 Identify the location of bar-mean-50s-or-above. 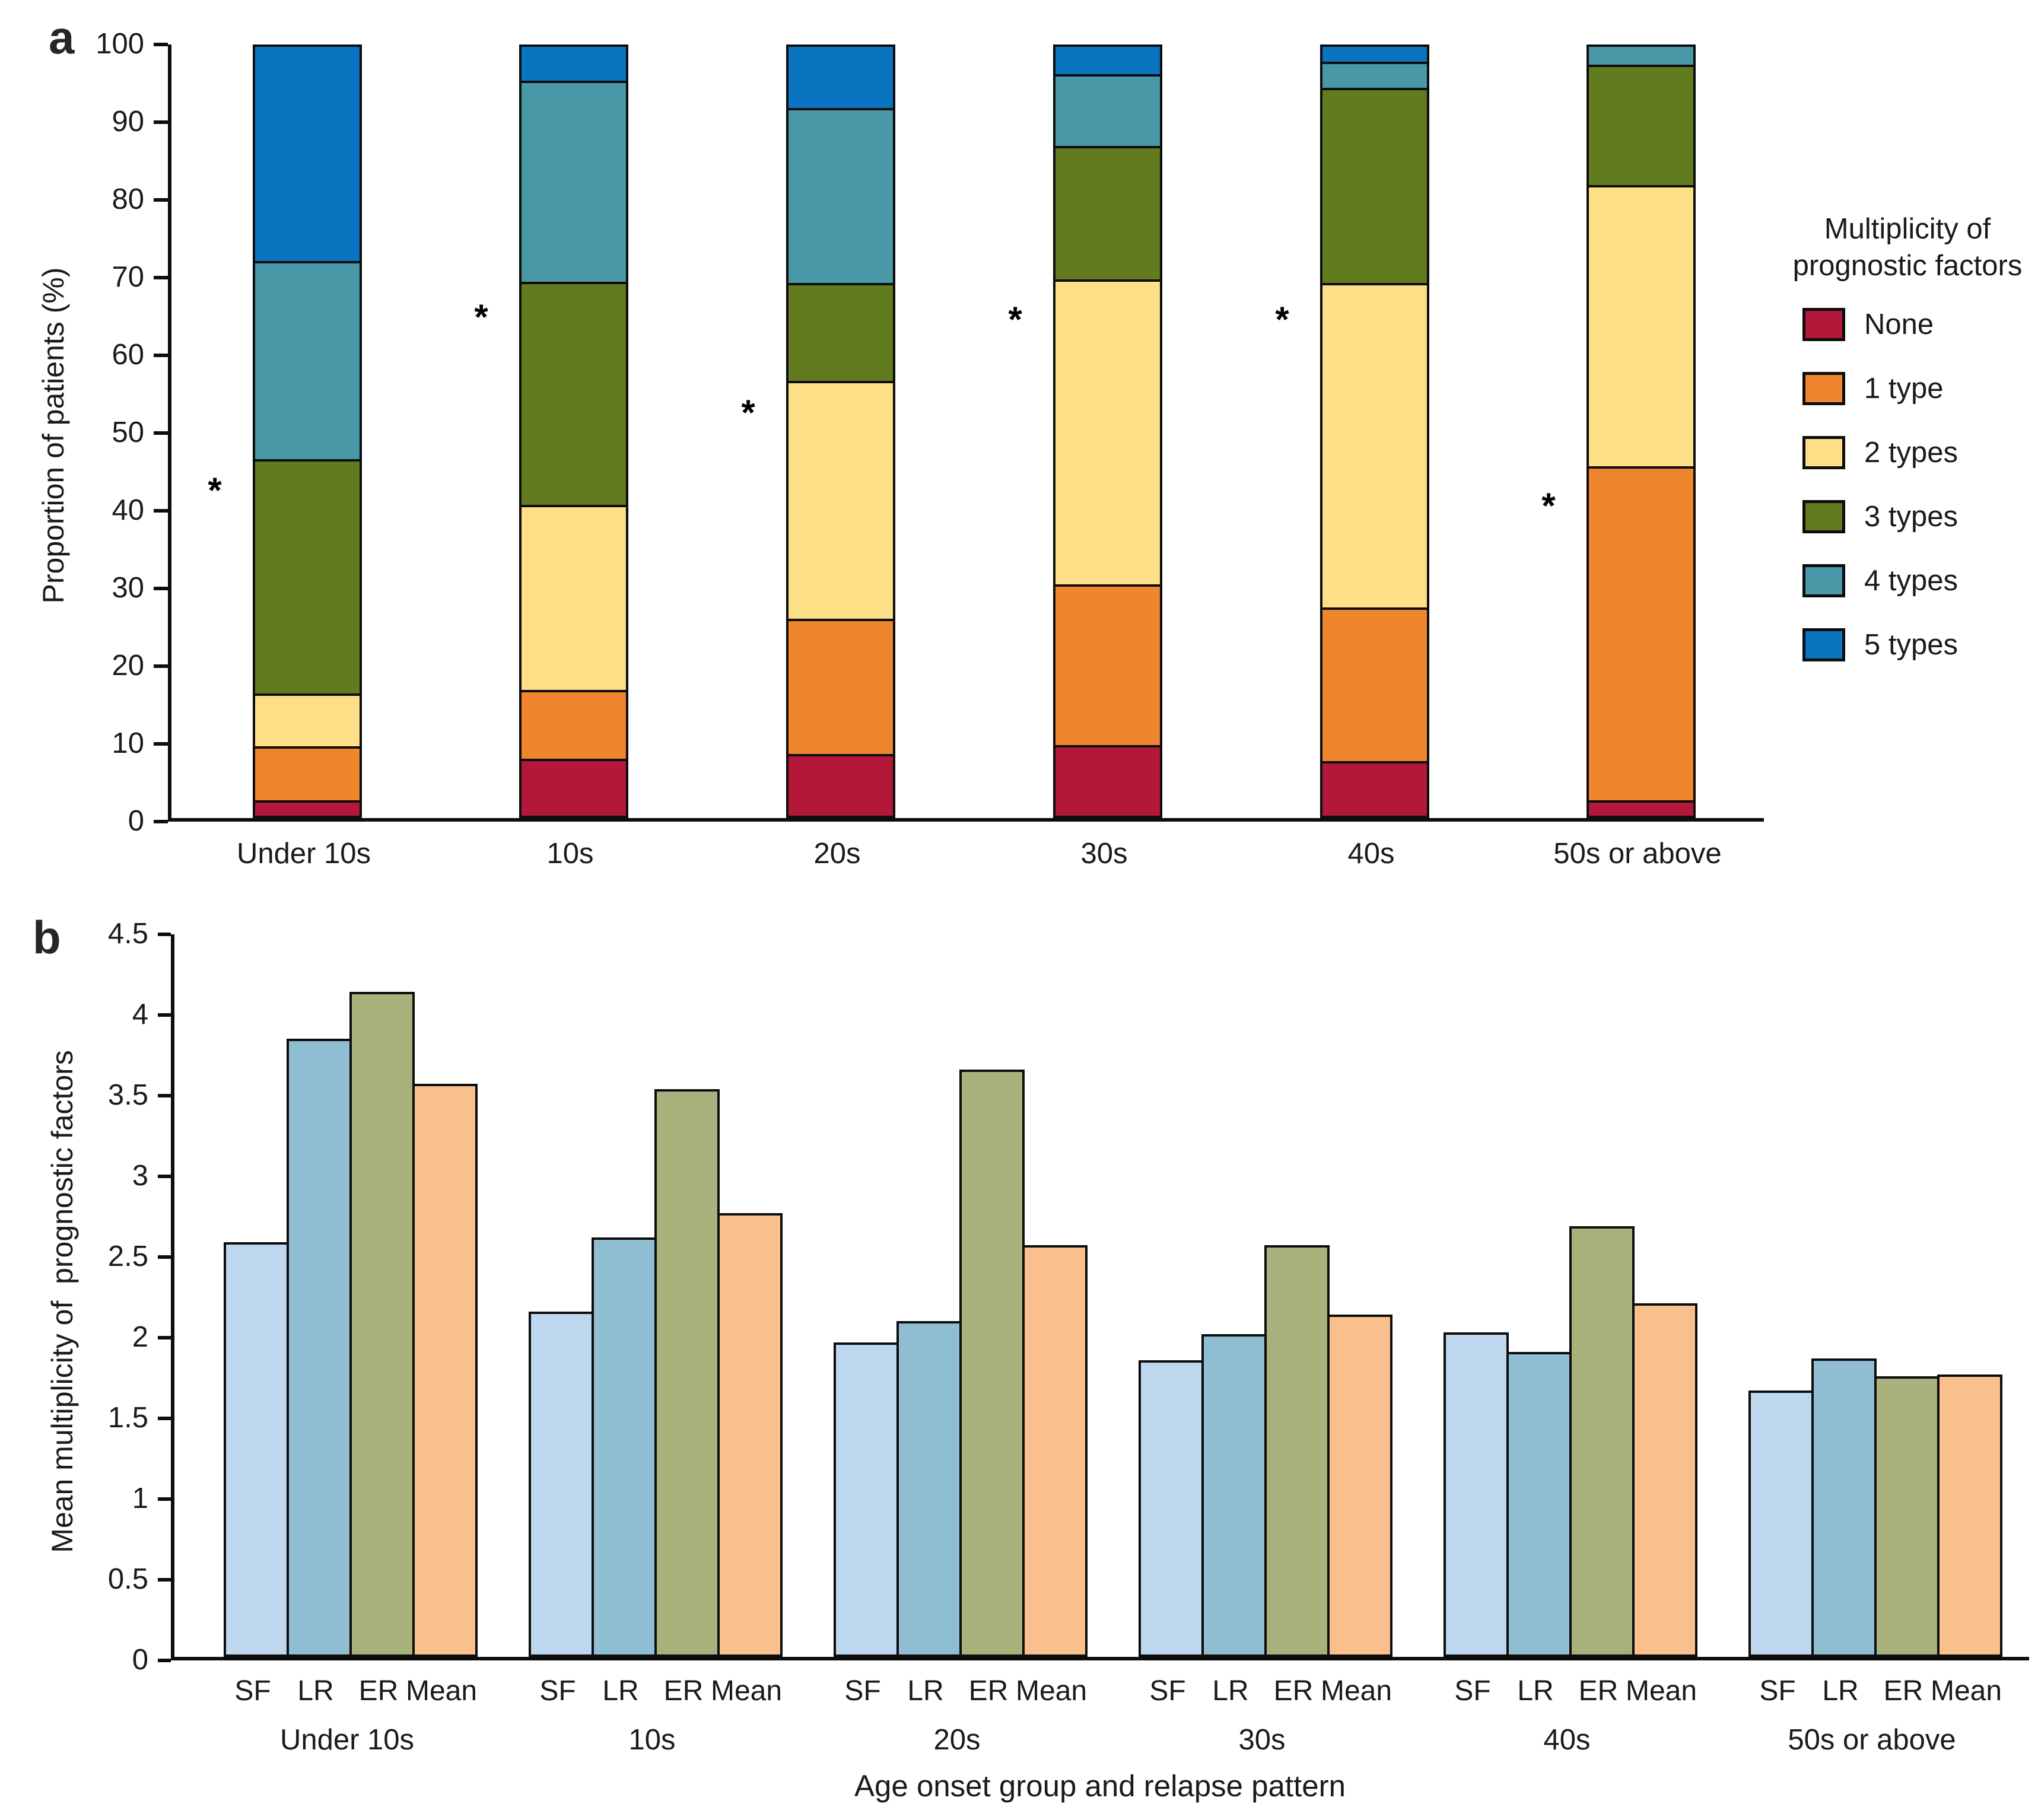
(1969, 1515).